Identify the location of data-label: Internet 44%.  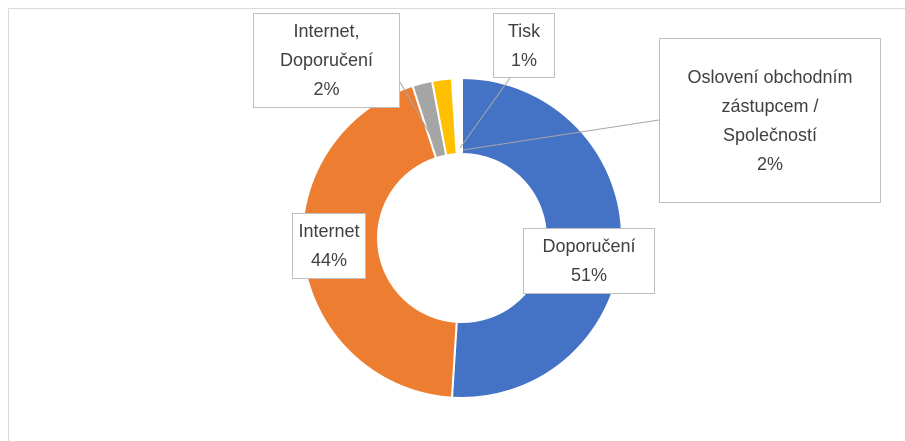
(329, 246).